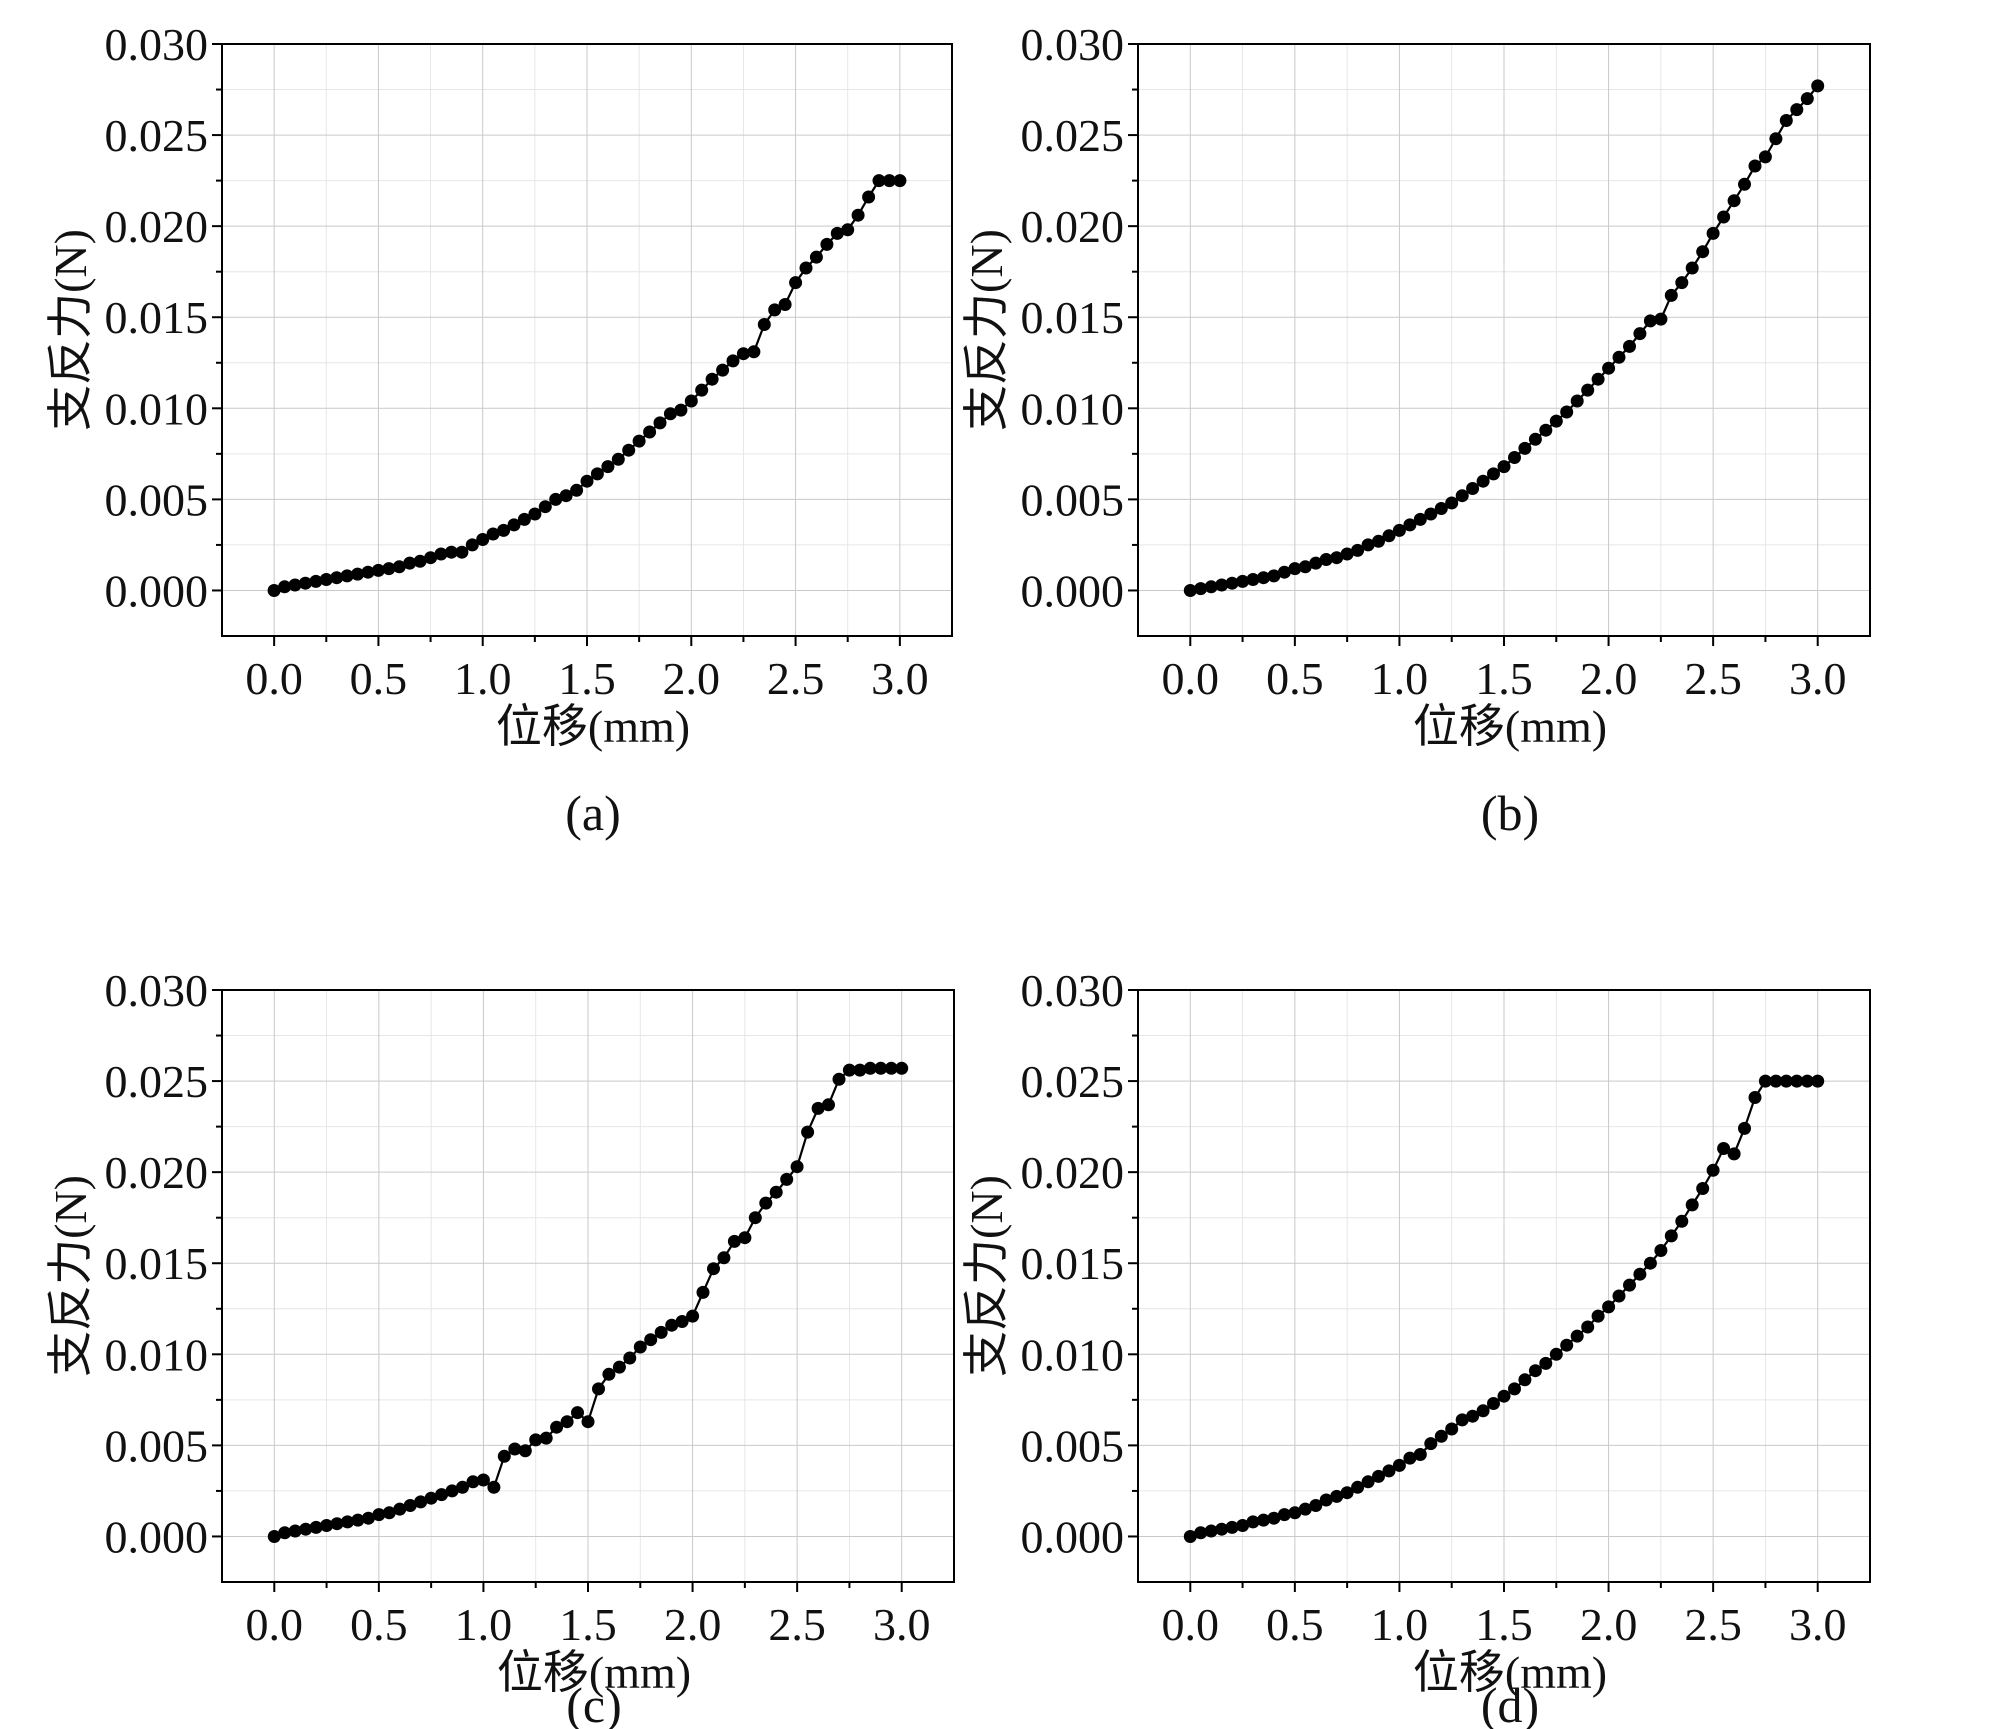 The width and height of the screenshot is (2000, 1729). What do you see at coordinates (593, 726) in the screenshot?
I see `x-axis-title: 位移(mm)` at bounding box center [593, 726].